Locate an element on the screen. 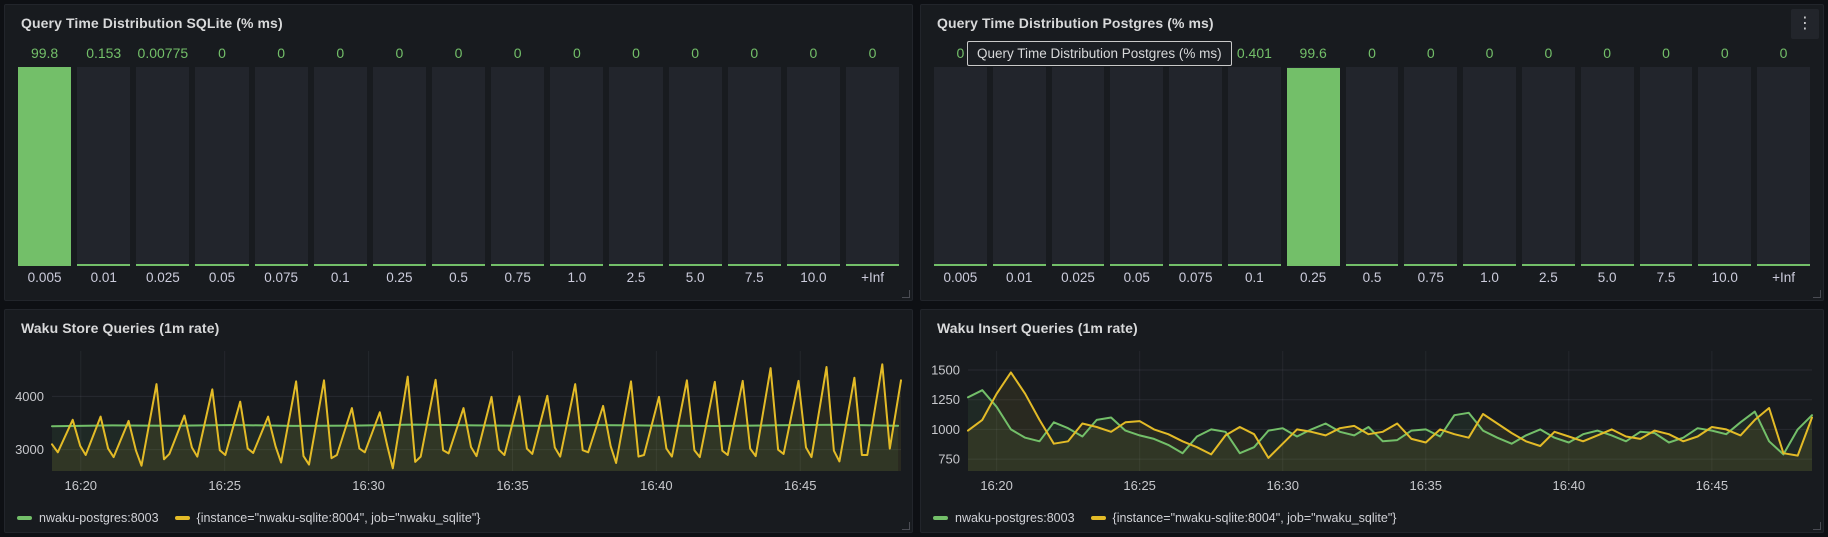 The image size is (1828, 537). bucket-label: 0.05 is located at coordinates (1136, 277).